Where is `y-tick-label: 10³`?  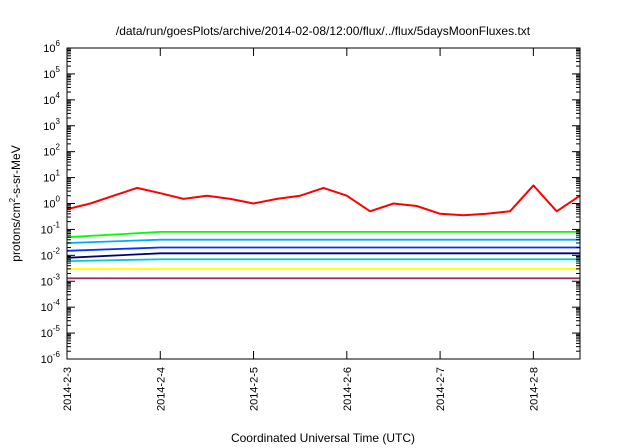
y-tick-label: 10³ is located at coordinates (51, 125).